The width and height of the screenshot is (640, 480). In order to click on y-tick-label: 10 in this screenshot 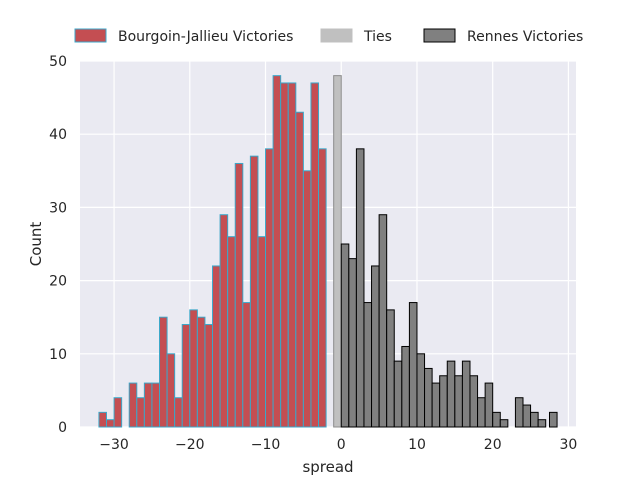, I will do `click(58, 355)`.